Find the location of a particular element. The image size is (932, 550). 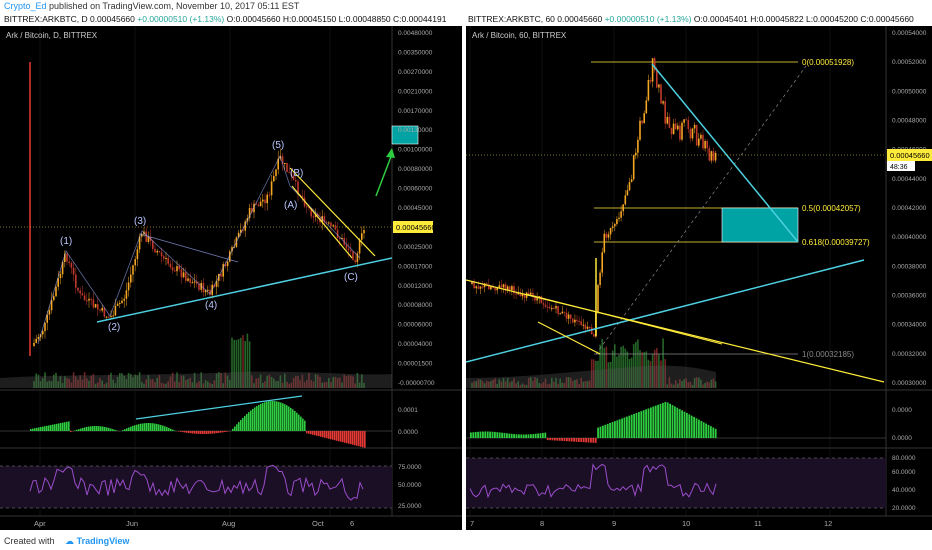

left-l: 0.00048850 is located at coordinates (368, 19).